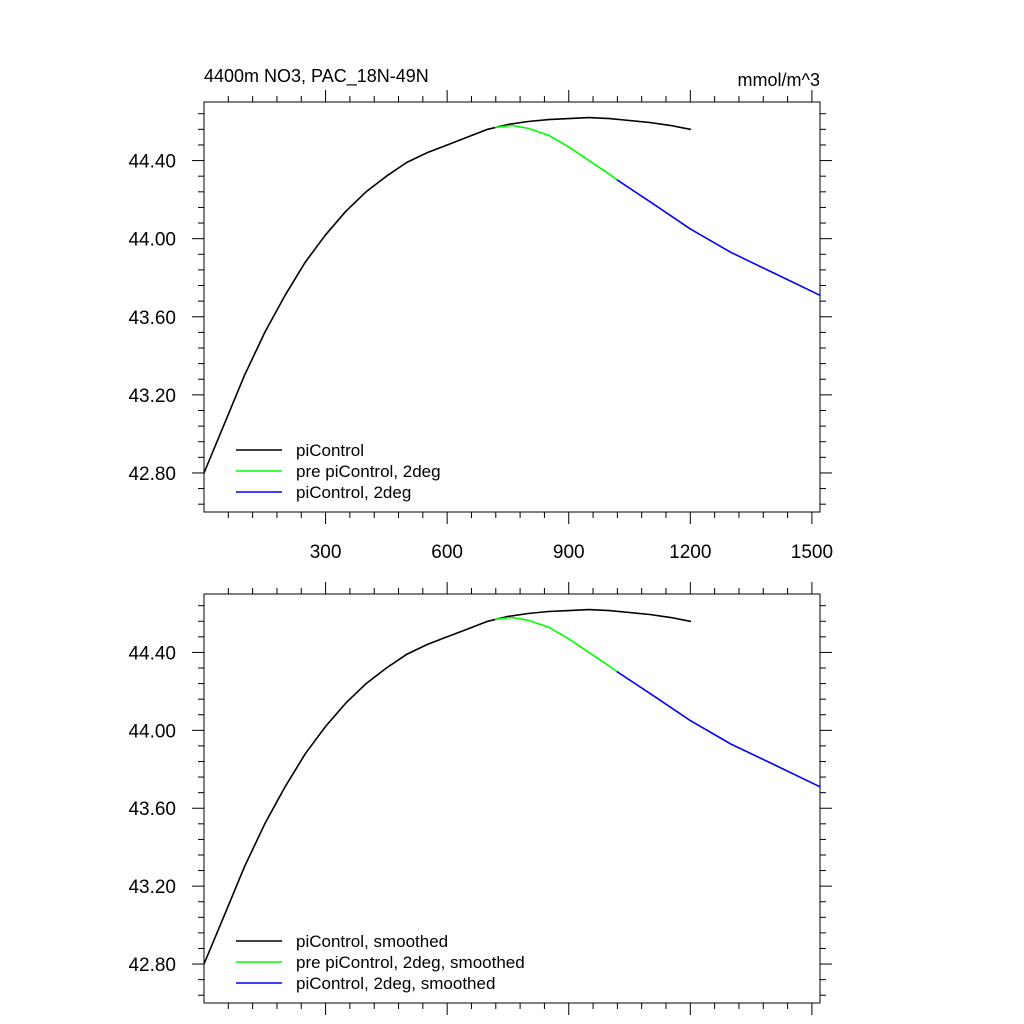  What do you see at coordinates (569, 552) in the screenshot?
I see `x-tick-label: 900` at bounding box center [569, 552].